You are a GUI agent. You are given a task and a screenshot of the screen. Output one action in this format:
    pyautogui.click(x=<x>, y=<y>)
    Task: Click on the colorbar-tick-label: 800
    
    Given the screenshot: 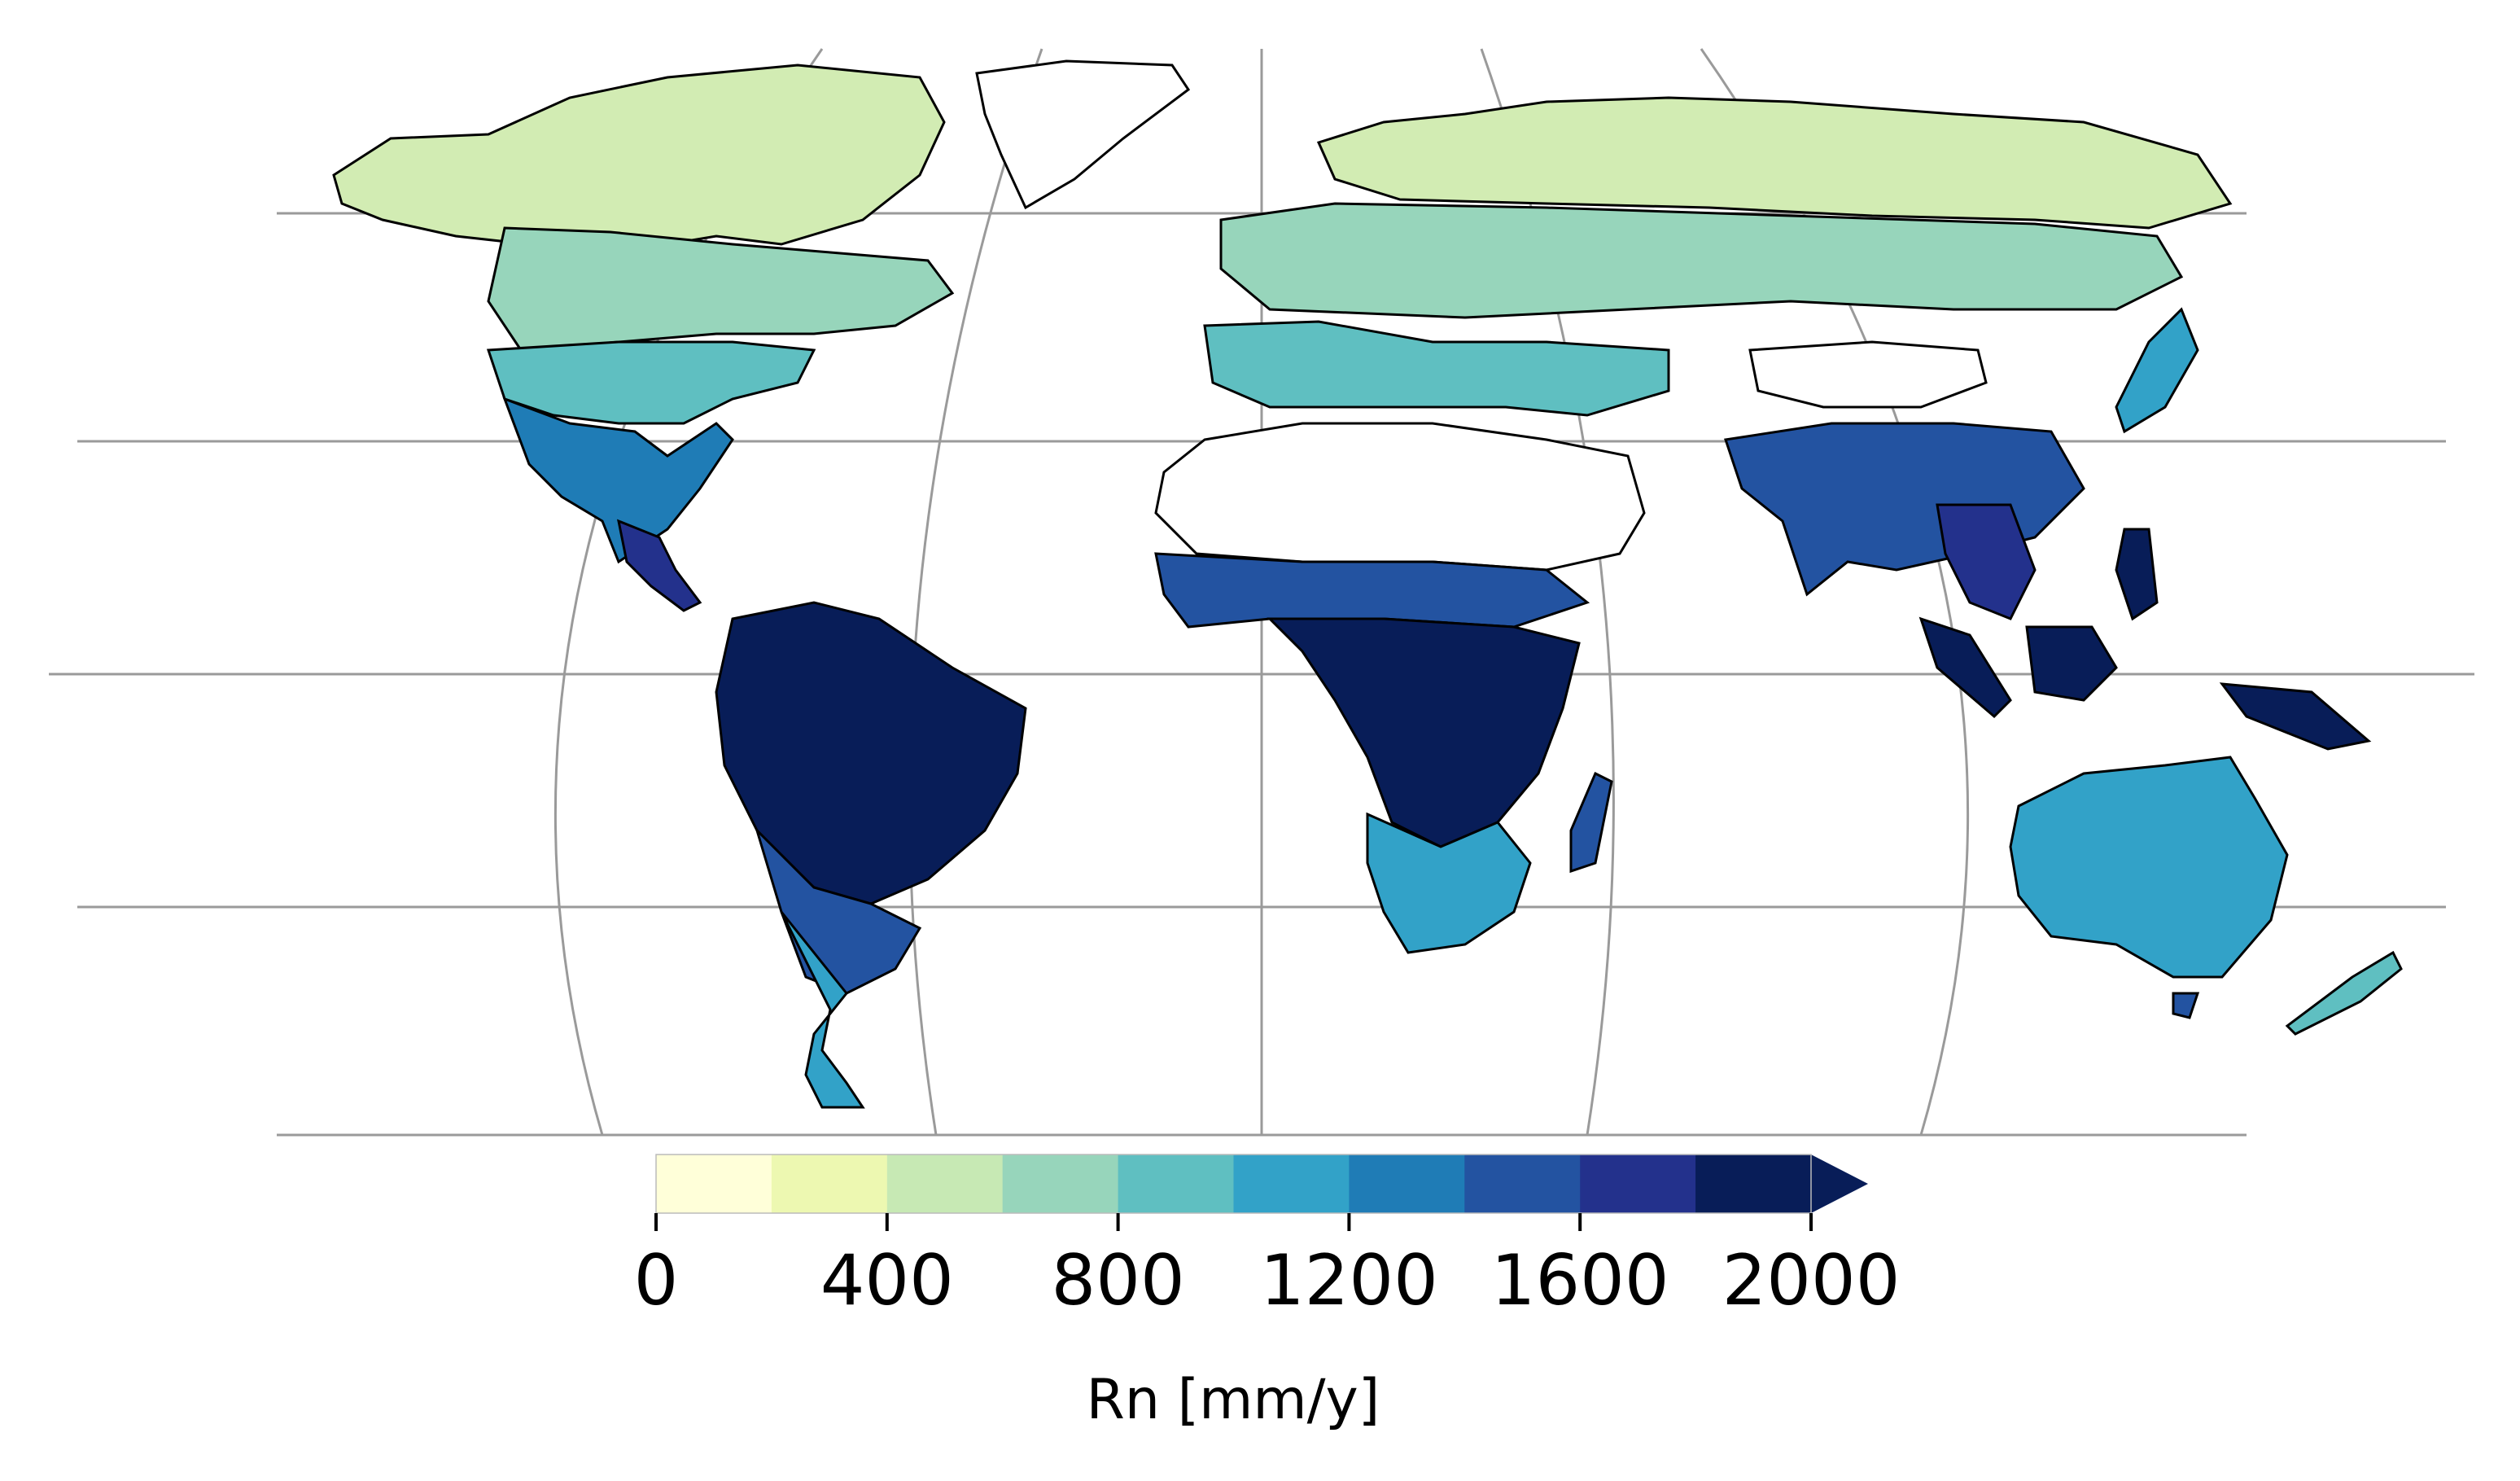 What is the action you would take?
    pyautogui.click(x=1118, y=1280)
    